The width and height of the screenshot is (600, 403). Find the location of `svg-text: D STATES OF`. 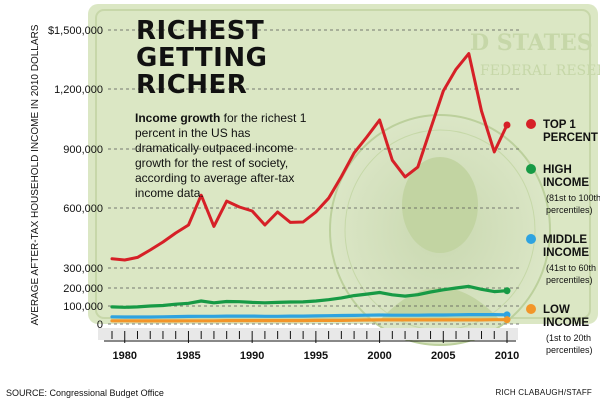

svg-text: D STATES OF is located at coordinates (535, 43).